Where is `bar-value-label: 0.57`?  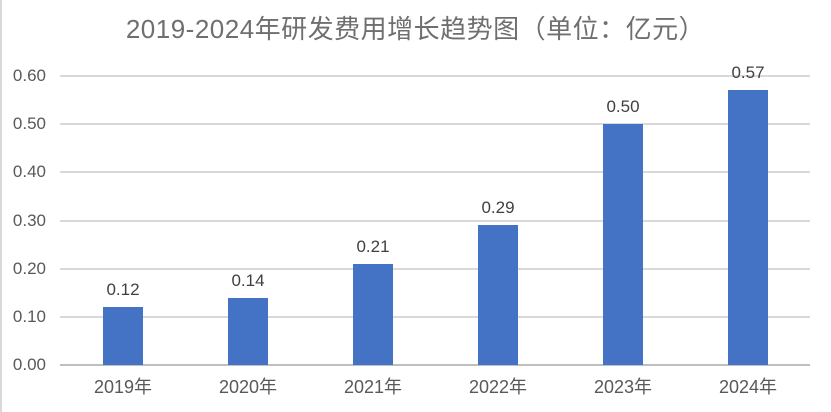
bar-value-label: 0.57 is located at coordinates (748, 73).